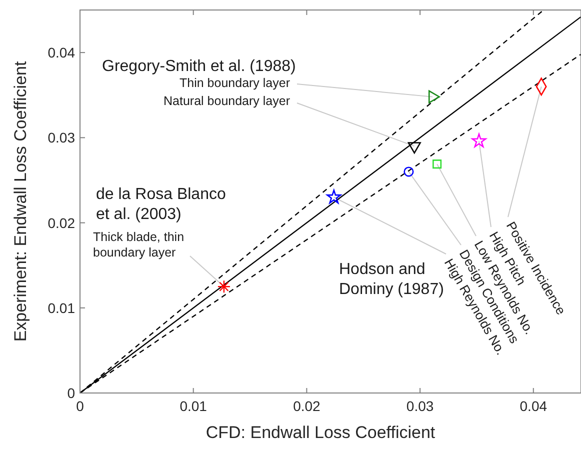  Describe the element at coordinates (391, 279) in the screenshot. I see `annotation: Hodson and Dominy (1987)` at that location.